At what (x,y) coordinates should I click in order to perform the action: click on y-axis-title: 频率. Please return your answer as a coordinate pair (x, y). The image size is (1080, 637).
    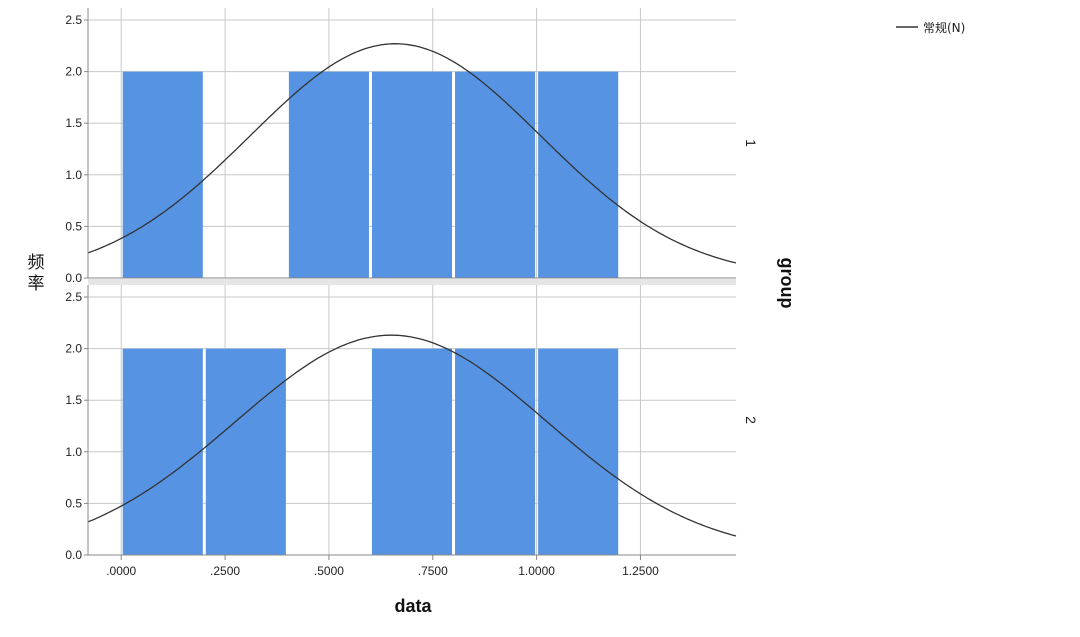
    Looking at the image, I should click on (36, 273).